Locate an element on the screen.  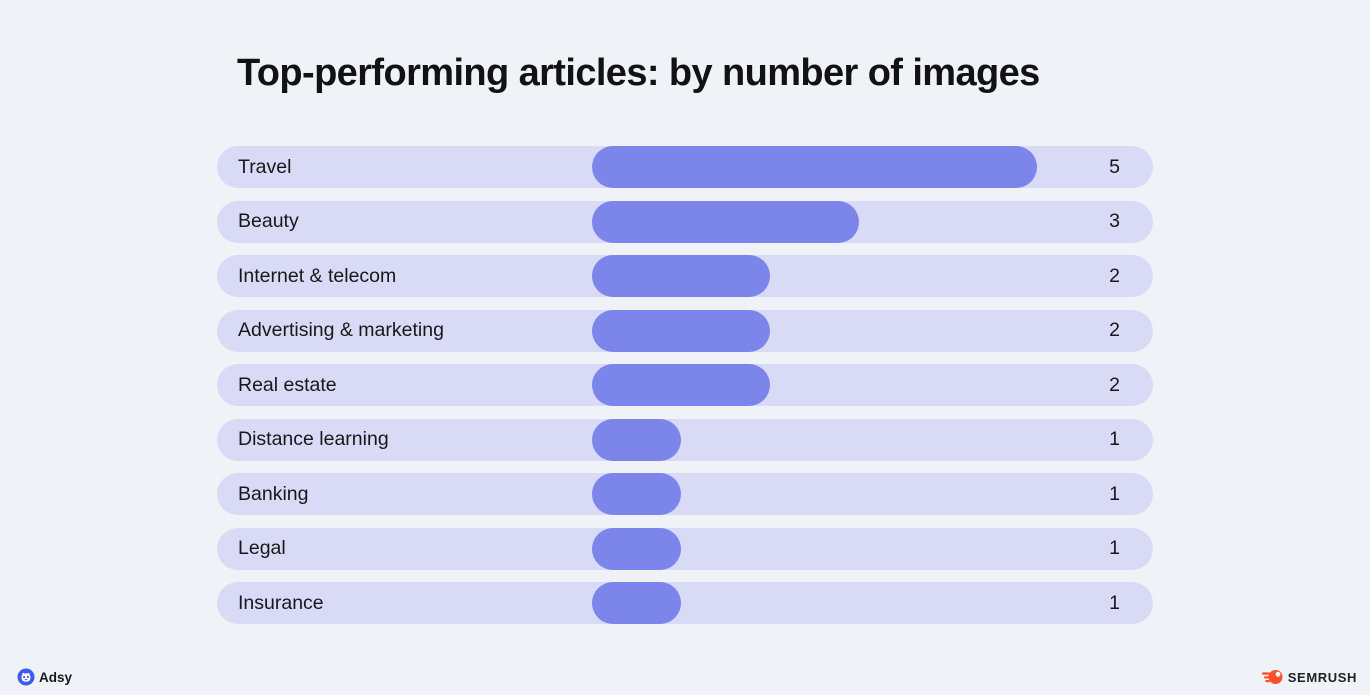
chart-row: Beauty 3 is located at coordinates (685, 221).